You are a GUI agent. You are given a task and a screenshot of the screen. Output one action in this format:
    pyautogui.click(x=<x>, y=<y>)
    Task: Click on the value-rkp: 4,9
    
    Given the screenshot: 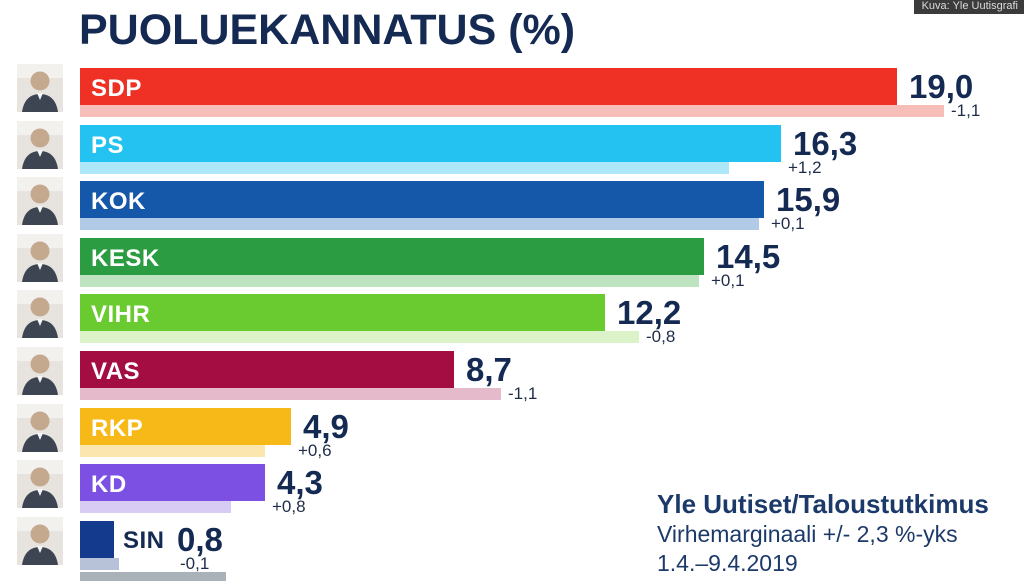 What is the action you would take?
    pyautogui.click(x=326, y=426)
    